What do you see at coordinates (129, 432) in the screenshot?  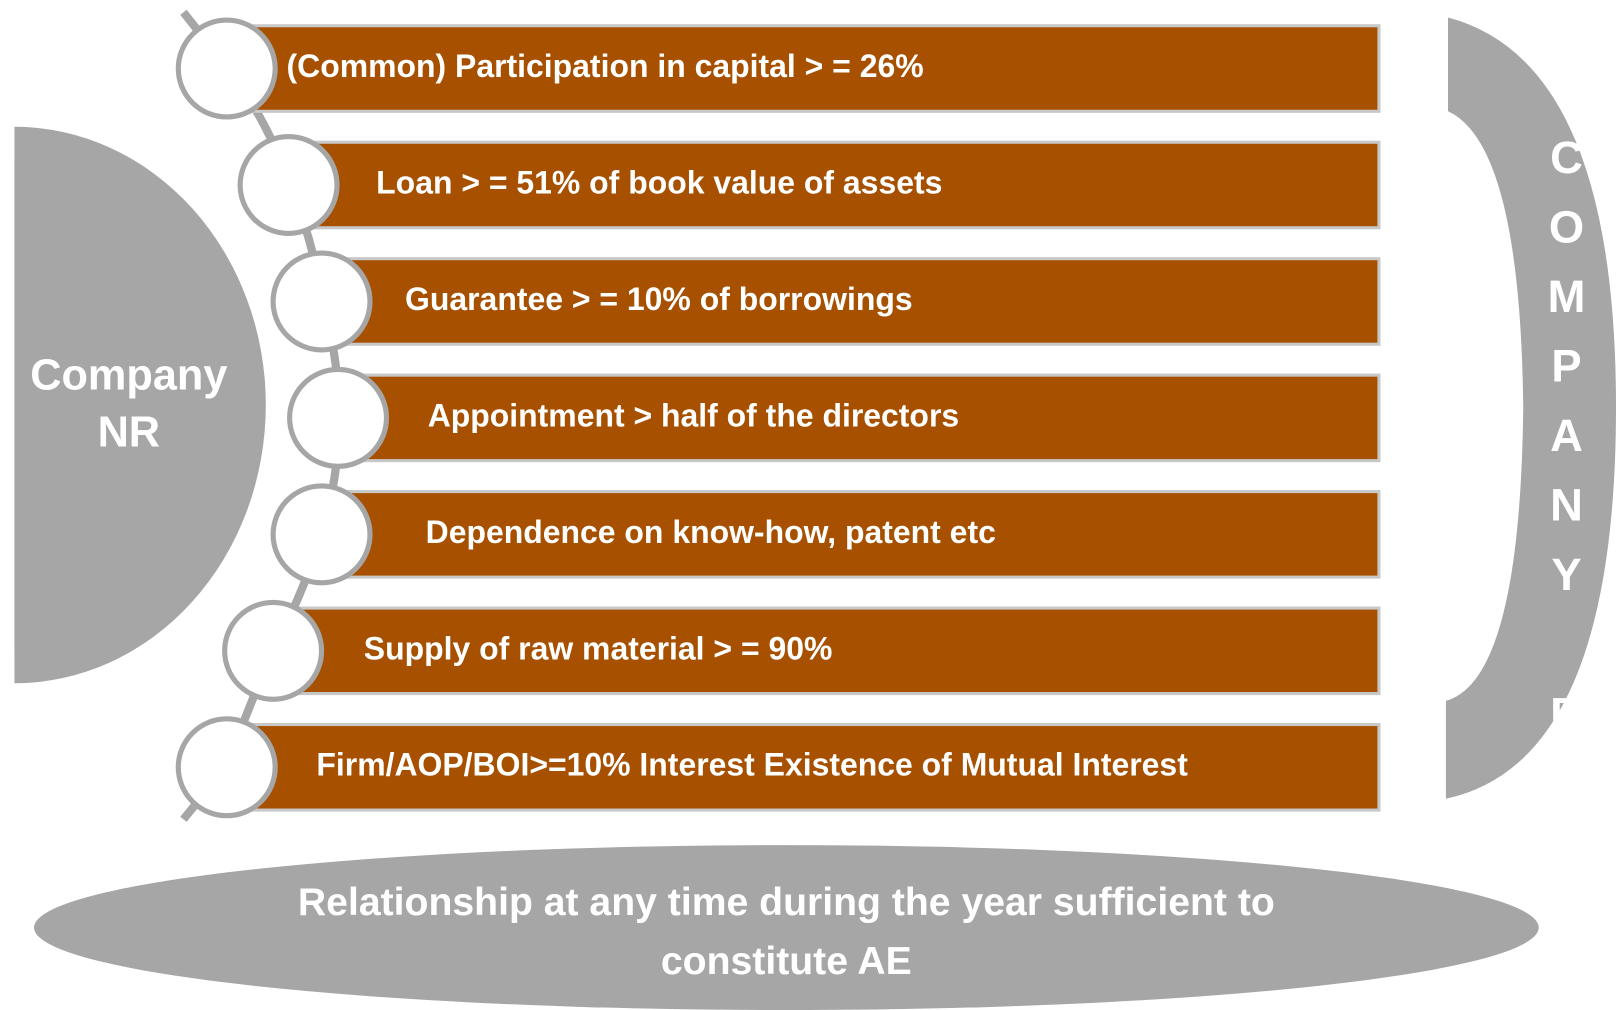 I see `left-entity-label: NR` at bounding box center [129, 432].